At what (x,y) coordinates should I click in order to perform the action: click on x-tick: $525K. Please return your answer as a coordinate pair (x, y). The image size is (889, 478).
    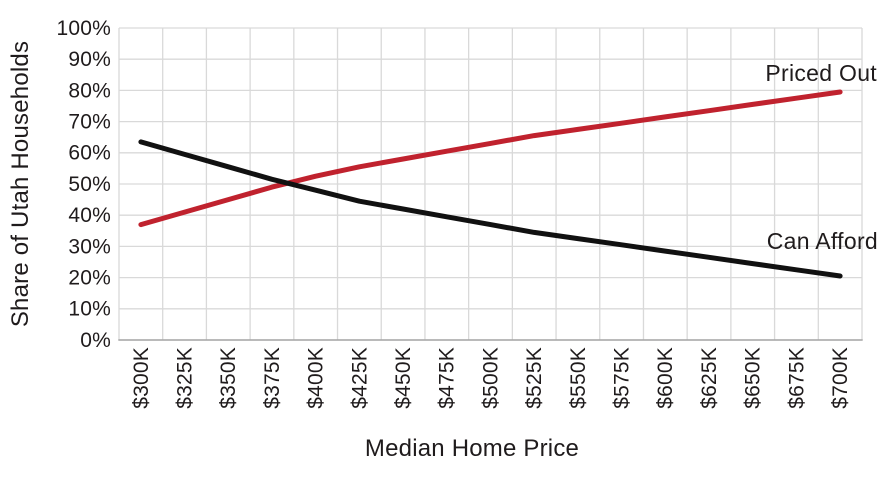
    Looking at the image, I should click on (534, 378).